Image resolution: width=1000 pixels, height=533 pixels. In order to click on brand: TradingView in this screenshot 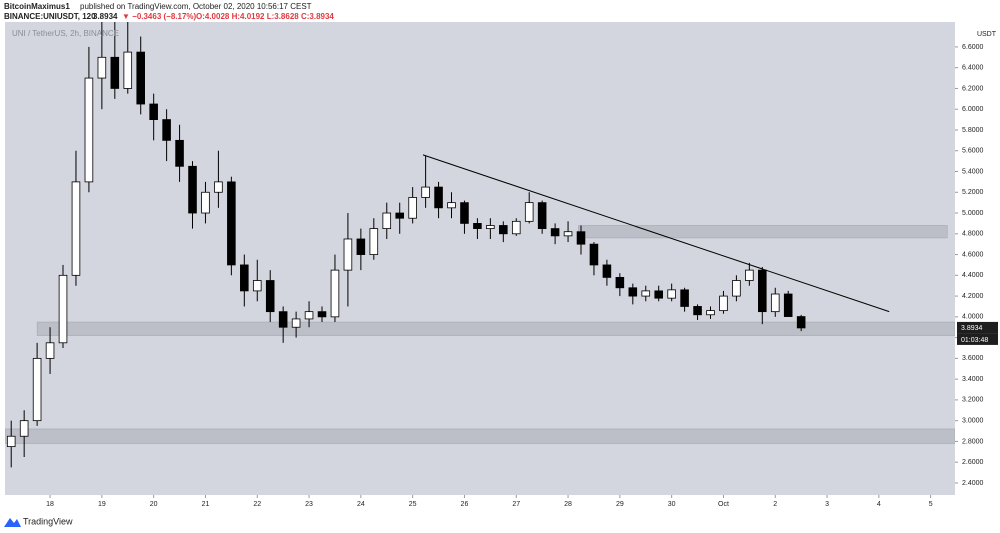, I will do `click(48, 521)`.